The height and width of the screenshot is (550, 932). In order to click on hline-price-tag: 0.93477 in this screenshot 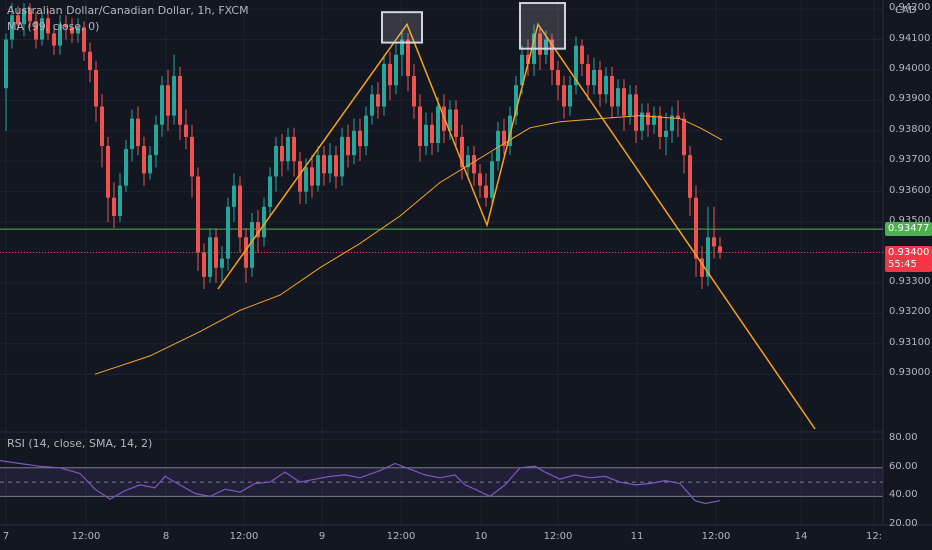, I will do `click(908, 229)`.